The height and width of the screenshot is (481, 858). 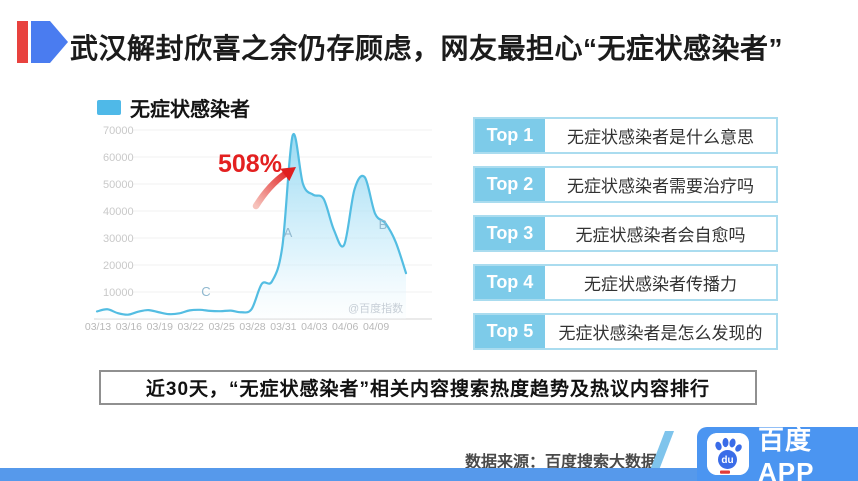 I want to click on list-item: Top 2 无症状感染者需要治疗吗, so click(x=625, y=184).